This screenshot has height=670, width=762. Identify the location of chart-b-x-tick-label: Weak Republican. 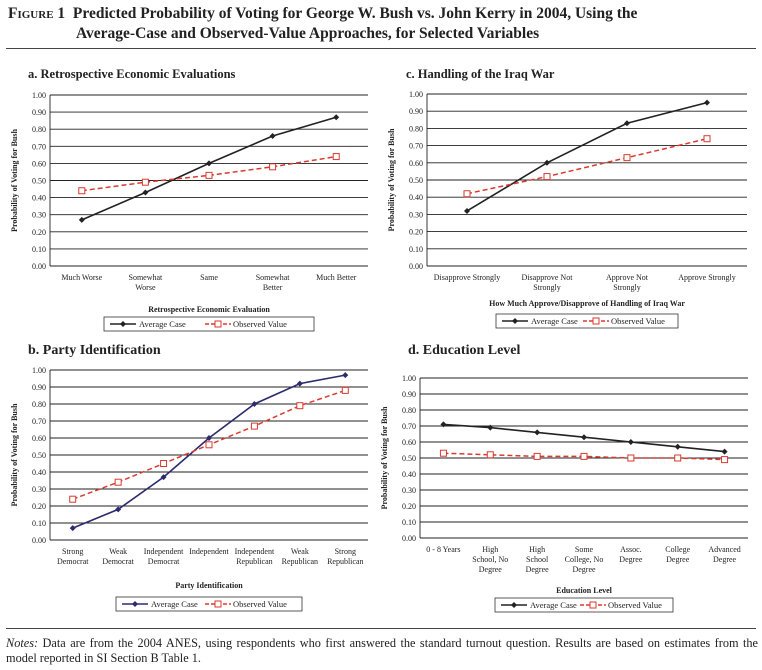
(300, 556).